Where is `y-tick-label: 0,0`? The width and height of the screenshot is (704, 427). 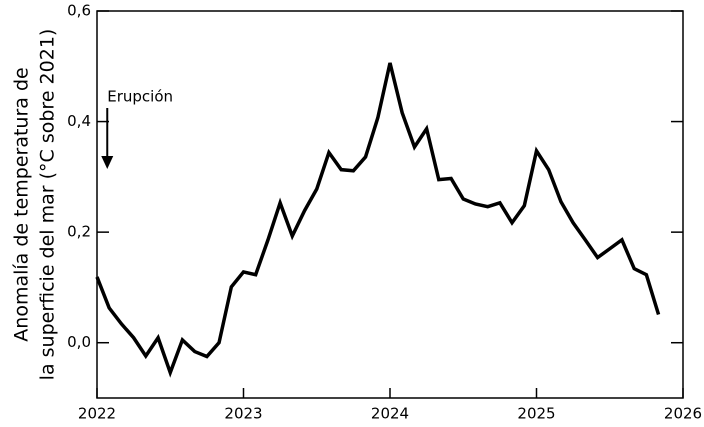 y-tick-label: 0,0 is located at coordinates (79, 342).